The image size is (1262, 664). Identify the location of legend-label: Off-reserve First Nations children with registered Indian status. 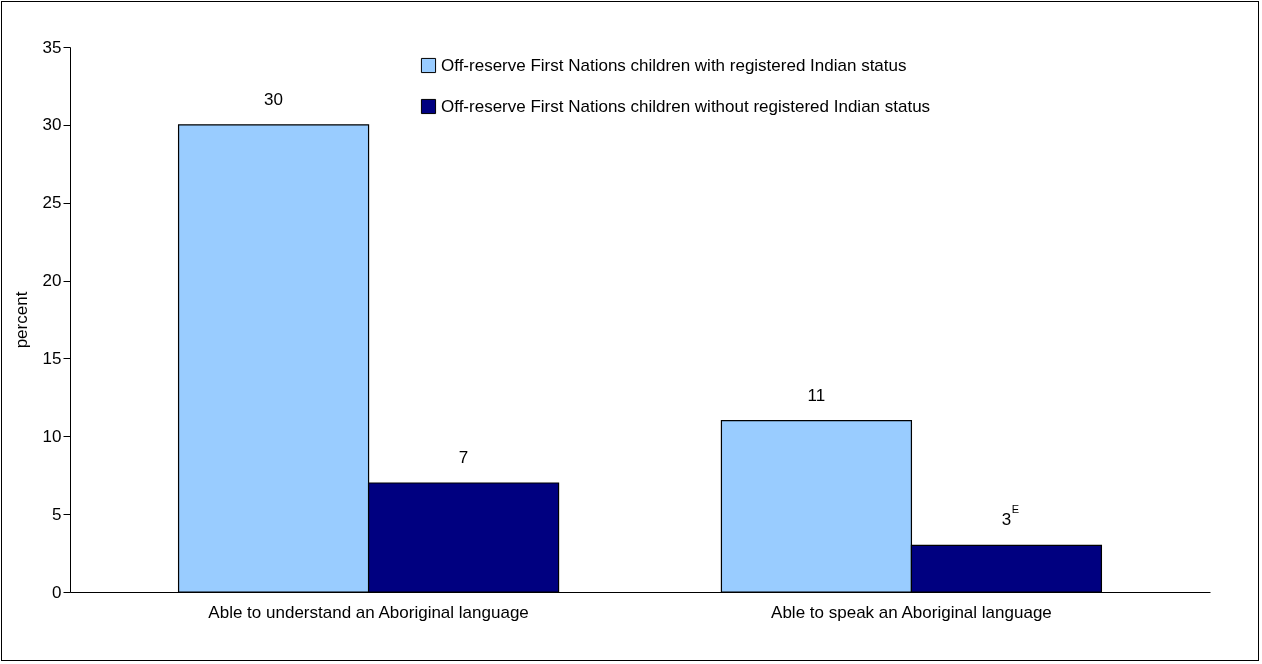
(674, 65).